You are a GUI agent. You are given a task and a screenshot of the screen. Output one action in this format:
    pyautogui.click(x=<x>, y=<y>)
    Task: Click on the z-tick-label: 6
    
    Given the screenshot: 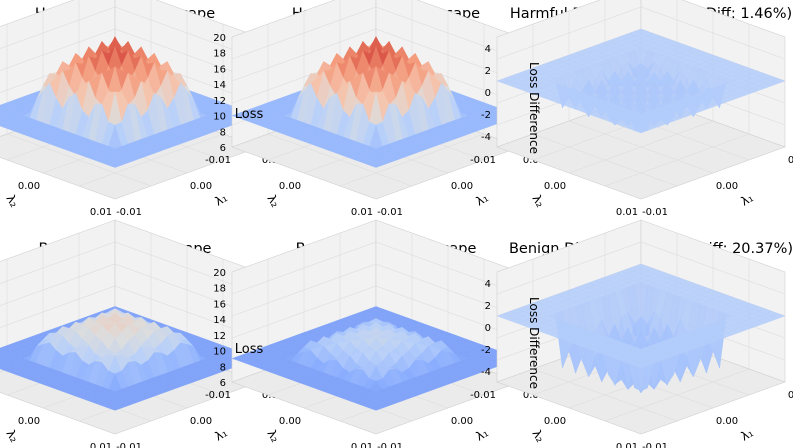 What is the action you would take?
    pyautogui.click(x=223, y=383)
    